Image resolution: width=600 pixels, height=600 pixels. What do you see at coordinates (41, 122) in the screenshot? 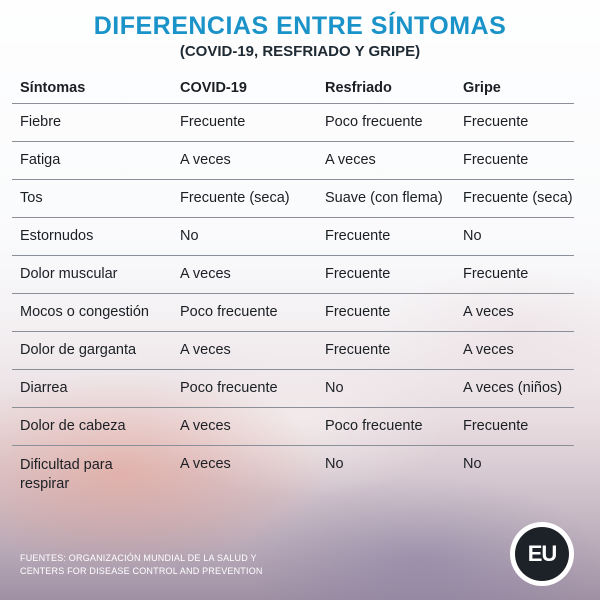
I see `symptom-cell: Fiebre` at bounding box center [41, 122].